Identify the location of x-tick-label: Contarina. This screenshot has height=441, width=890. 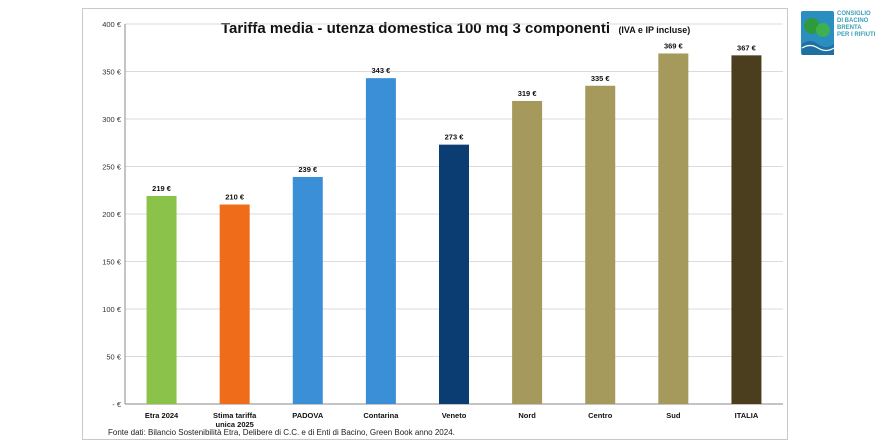
(381, 415).